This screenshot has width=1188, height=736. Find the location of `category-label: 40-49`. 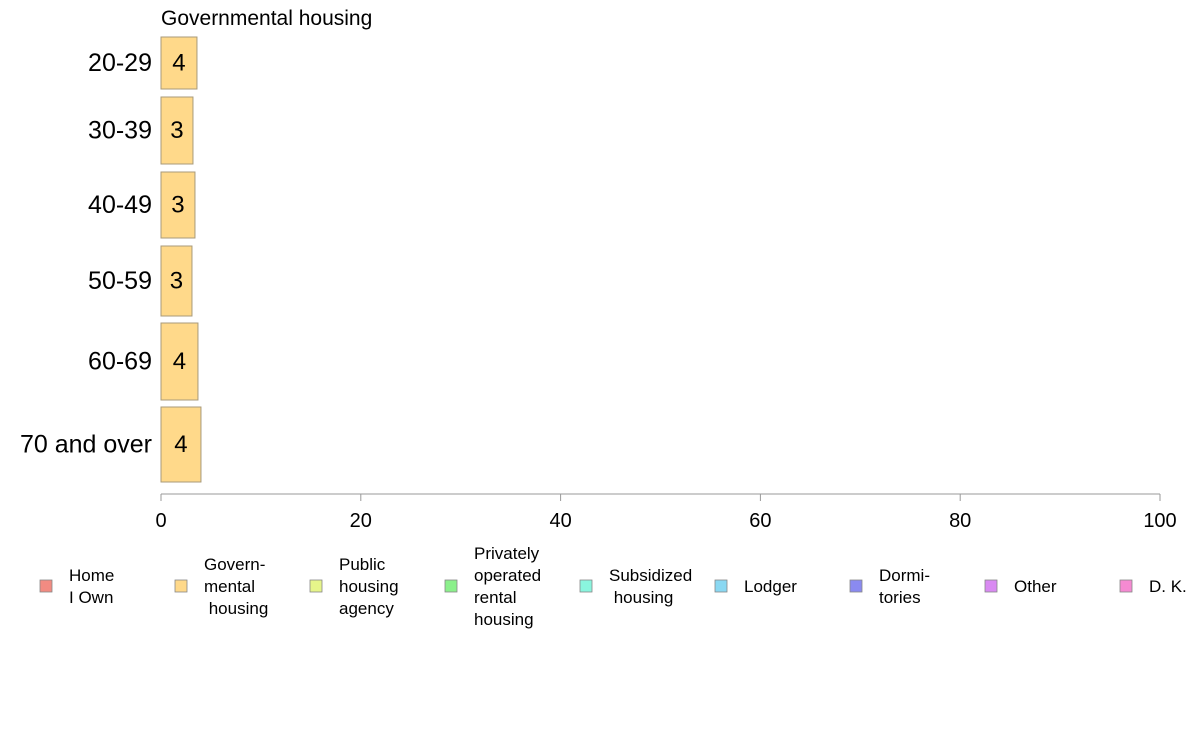

category-label: 40-49 is located at coordinates (120, 205).